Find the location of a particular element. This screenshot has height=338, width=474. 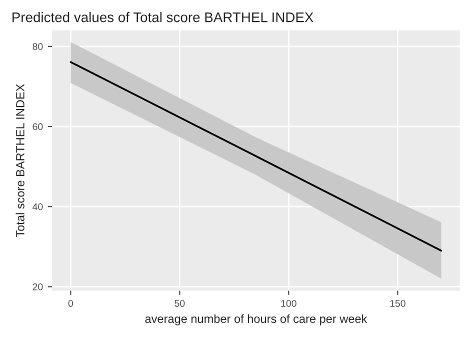

chart-title: Predicted values of Total score BARTHEL INDEX is located at coordinates (163, 17).